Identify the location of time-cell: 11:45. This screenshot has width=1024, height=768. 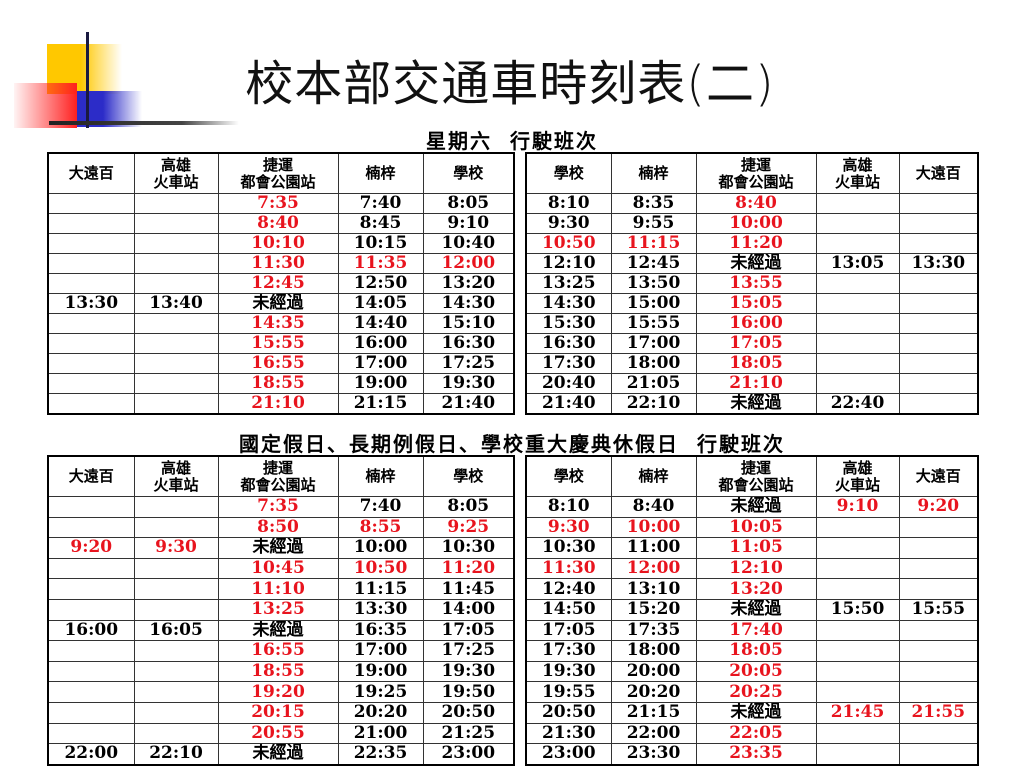
(468, 589).